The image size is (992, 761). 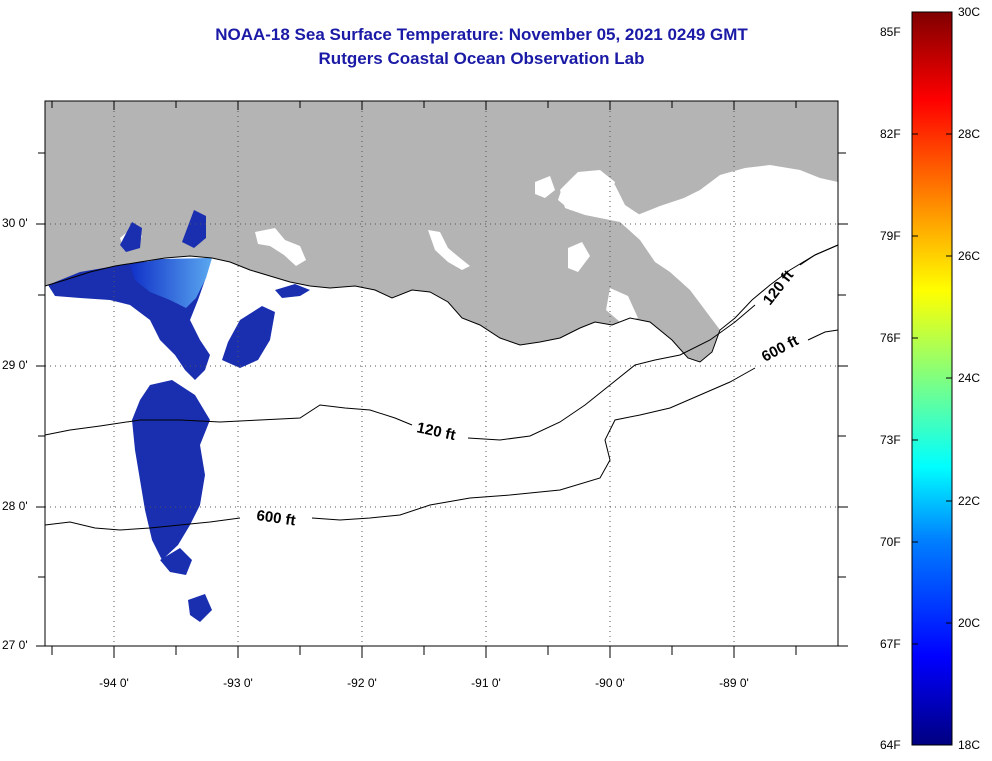 I want to click on lake-calcasieu, so click(x=280, y=247).